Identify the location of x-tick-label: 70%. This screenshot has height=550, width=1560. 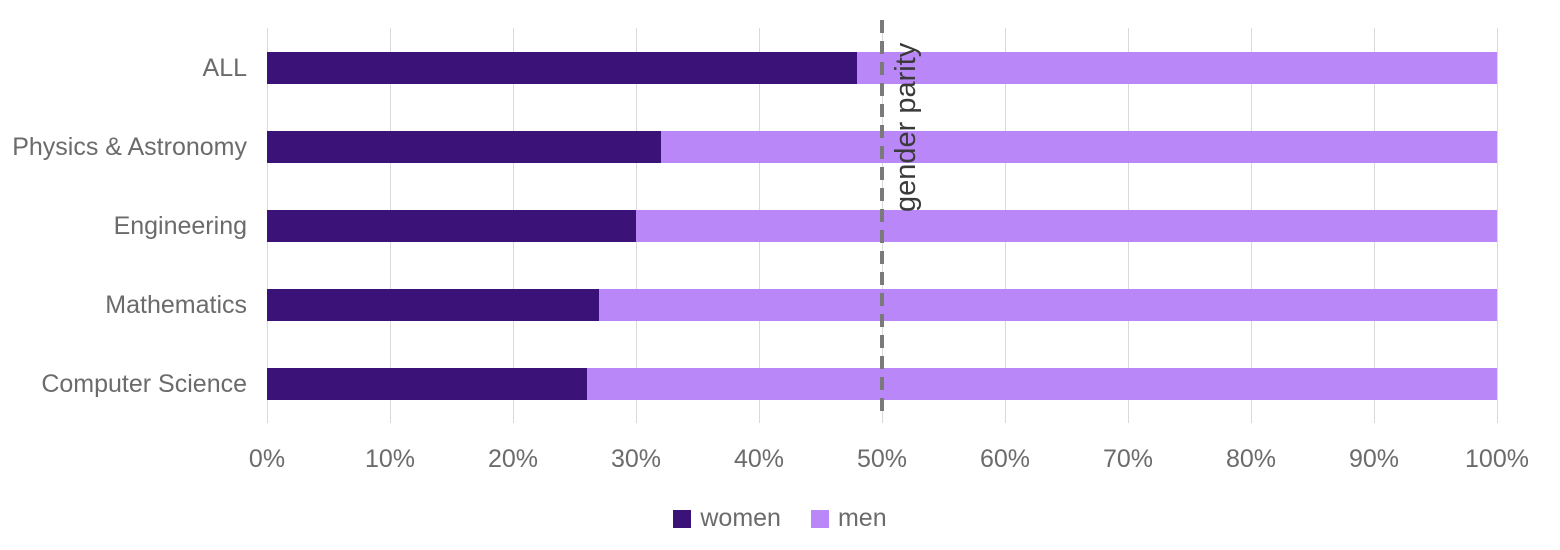
(1128, 459).